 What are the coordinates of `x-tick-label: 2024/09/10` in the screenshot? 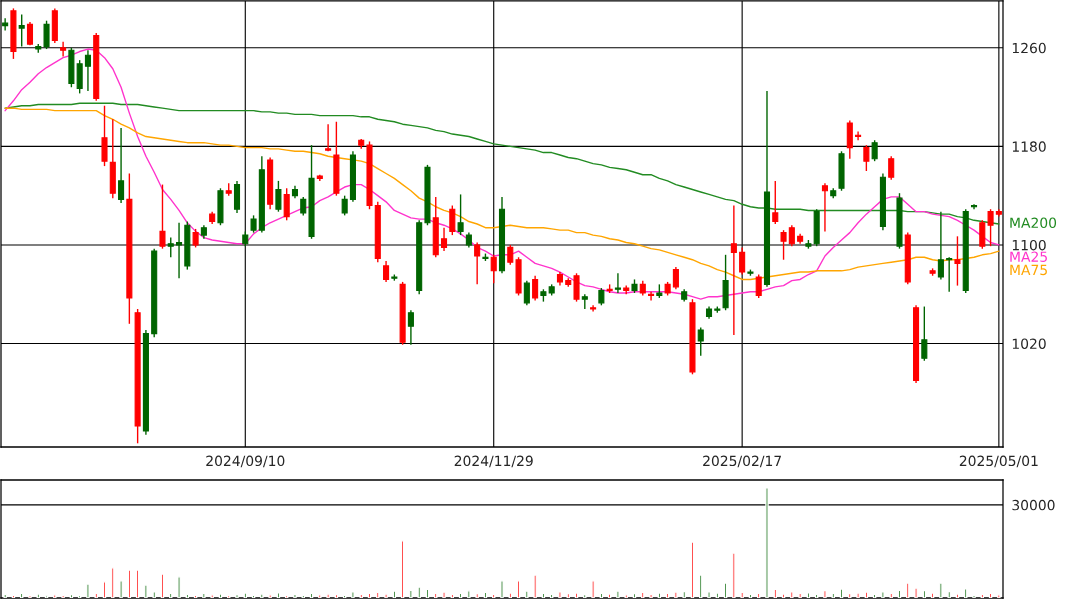 It's located at (245, 461).